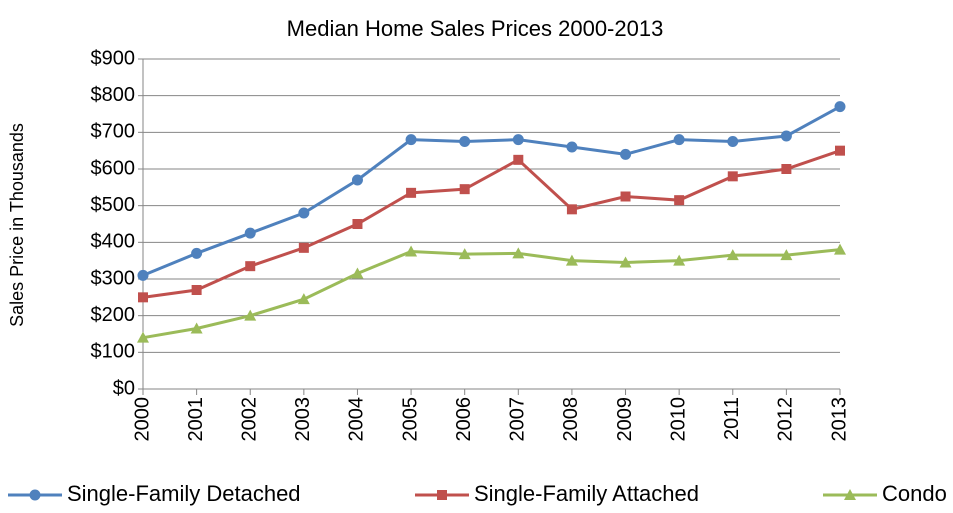  Describe the element at coordinates (303, 419) in the screenshot. I see `x-tick-label: 2003` at that location.